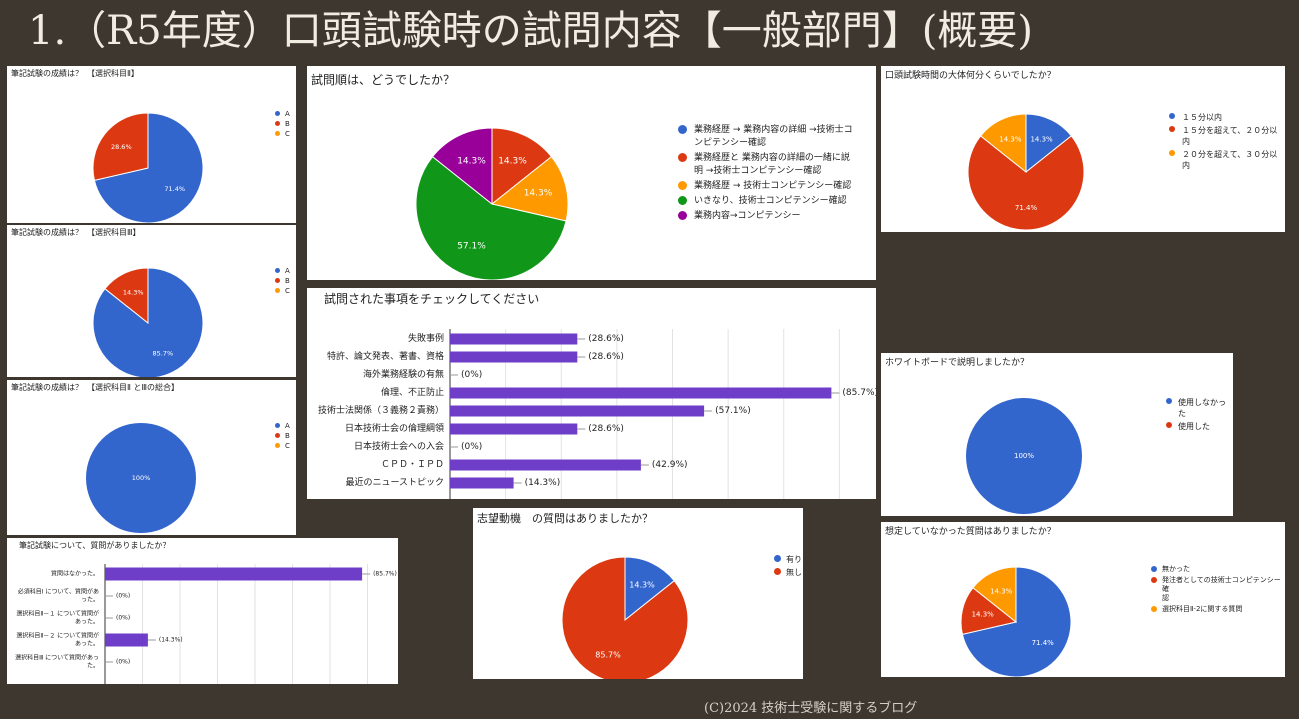 The width and height of the screenshot is (1299, 719). I want to click on category-label: 失敗事例, so click(426, 338).